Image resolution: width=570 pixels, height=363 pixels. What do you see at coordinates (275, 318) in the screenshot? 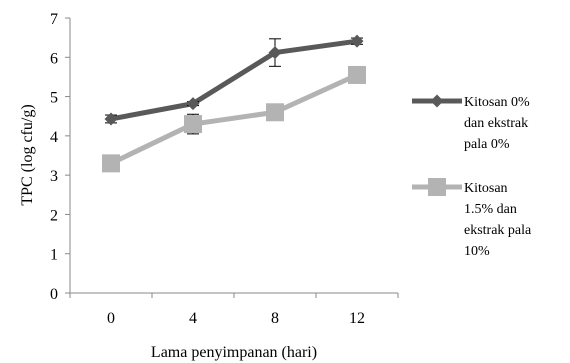
I see `x-tick-label: 8` at bounding box center [275, 318].